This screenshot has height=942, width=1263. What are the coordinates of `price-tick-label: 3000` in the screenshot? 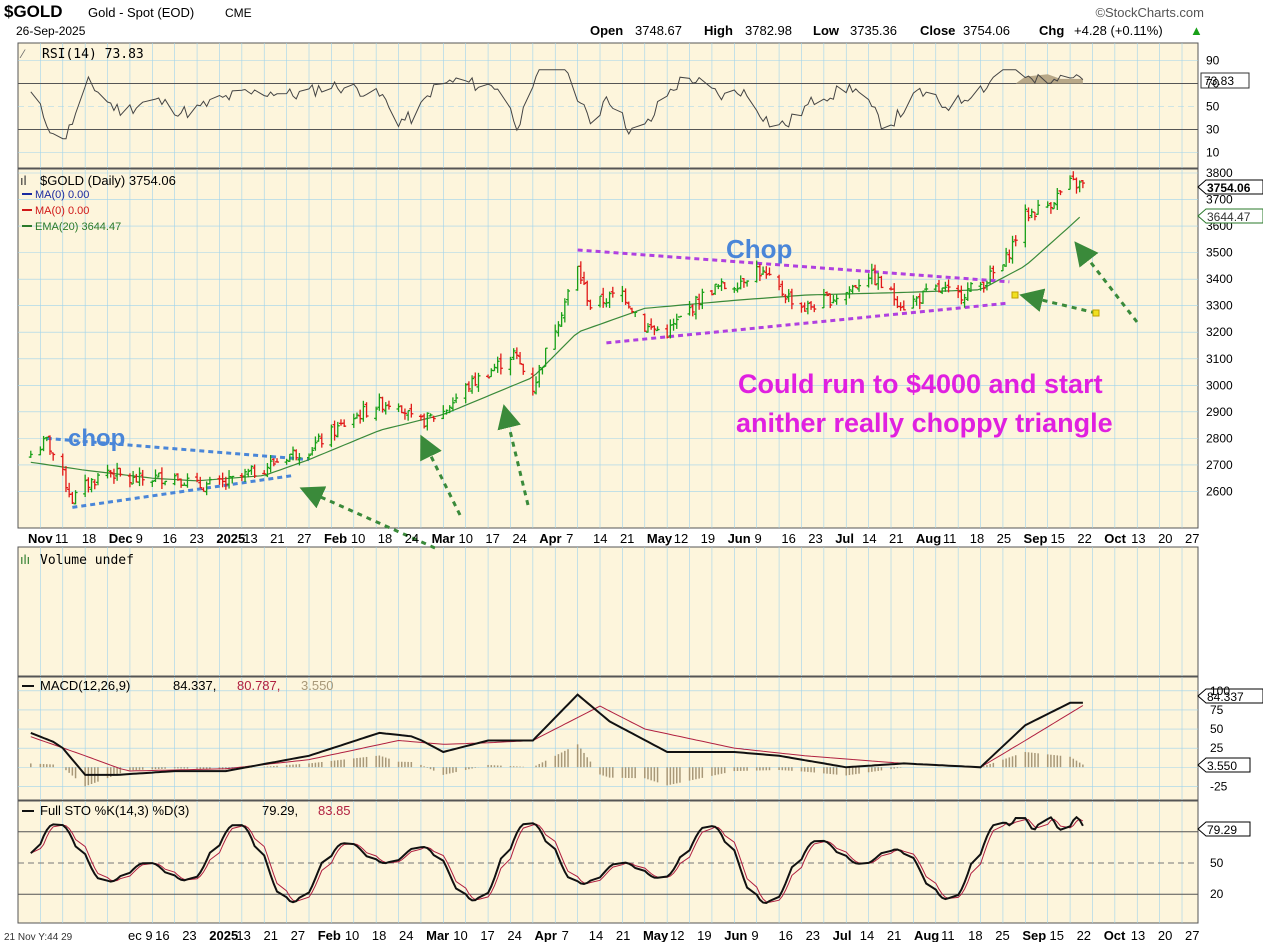 It's located at (1219, 385).